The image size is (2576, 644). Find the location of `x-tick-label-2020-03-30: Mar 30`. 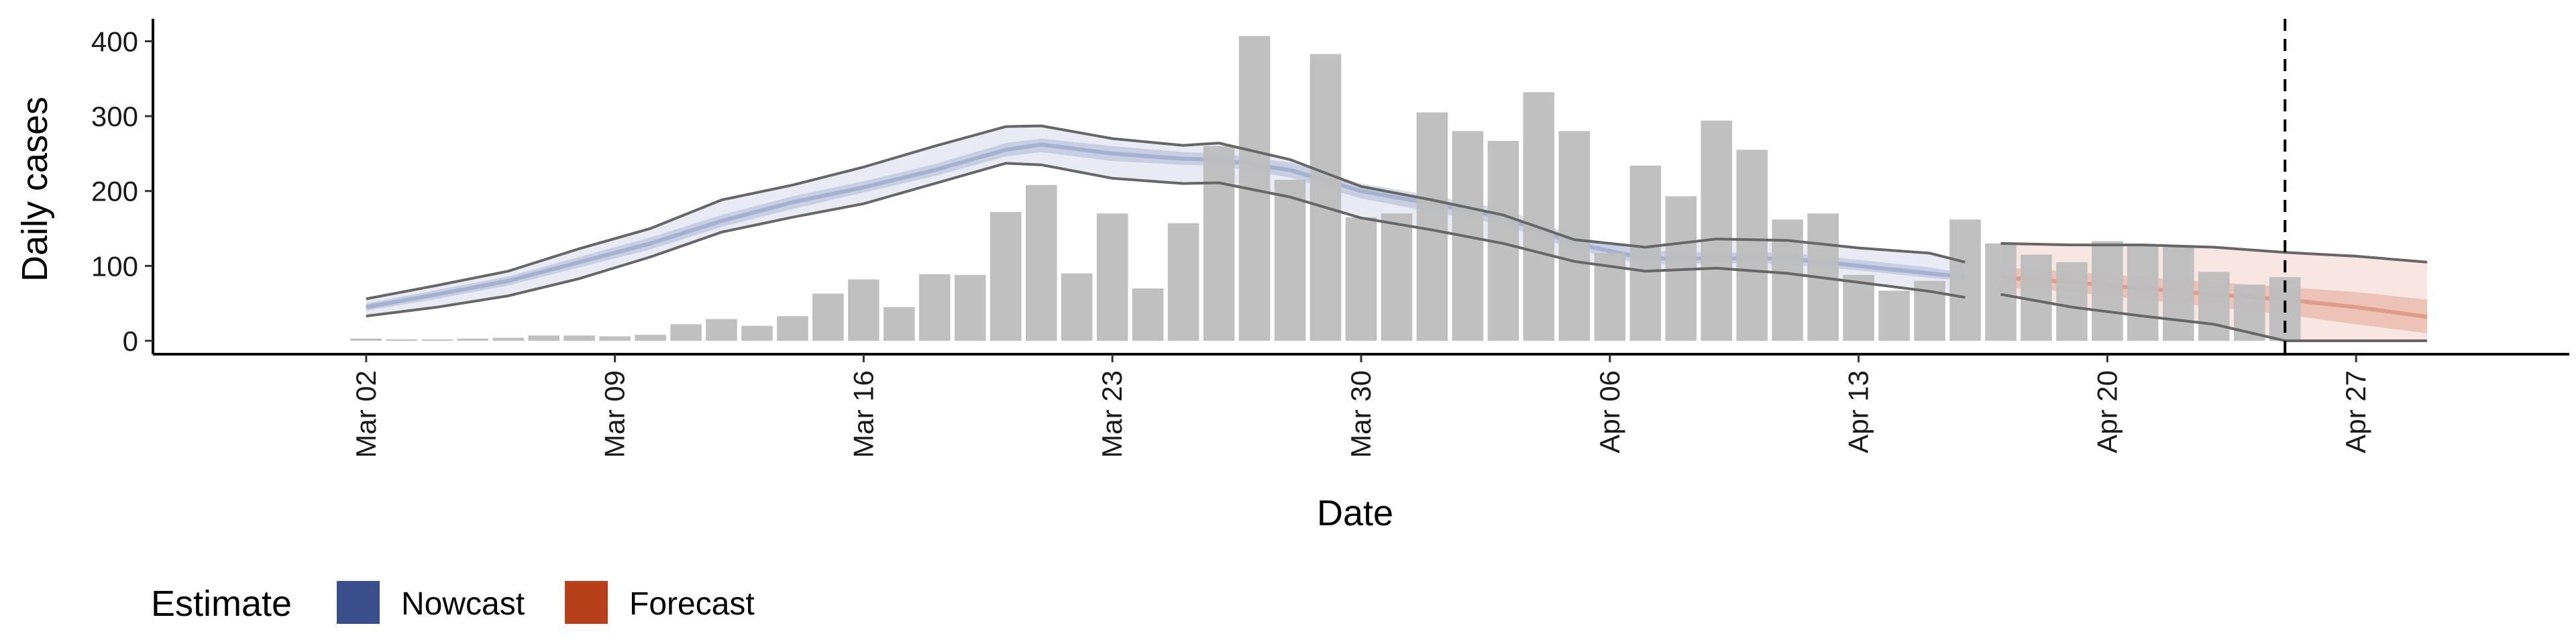

x-tick-label-2020-03-30: Mar 30 is located at coordinates (1361, 414).